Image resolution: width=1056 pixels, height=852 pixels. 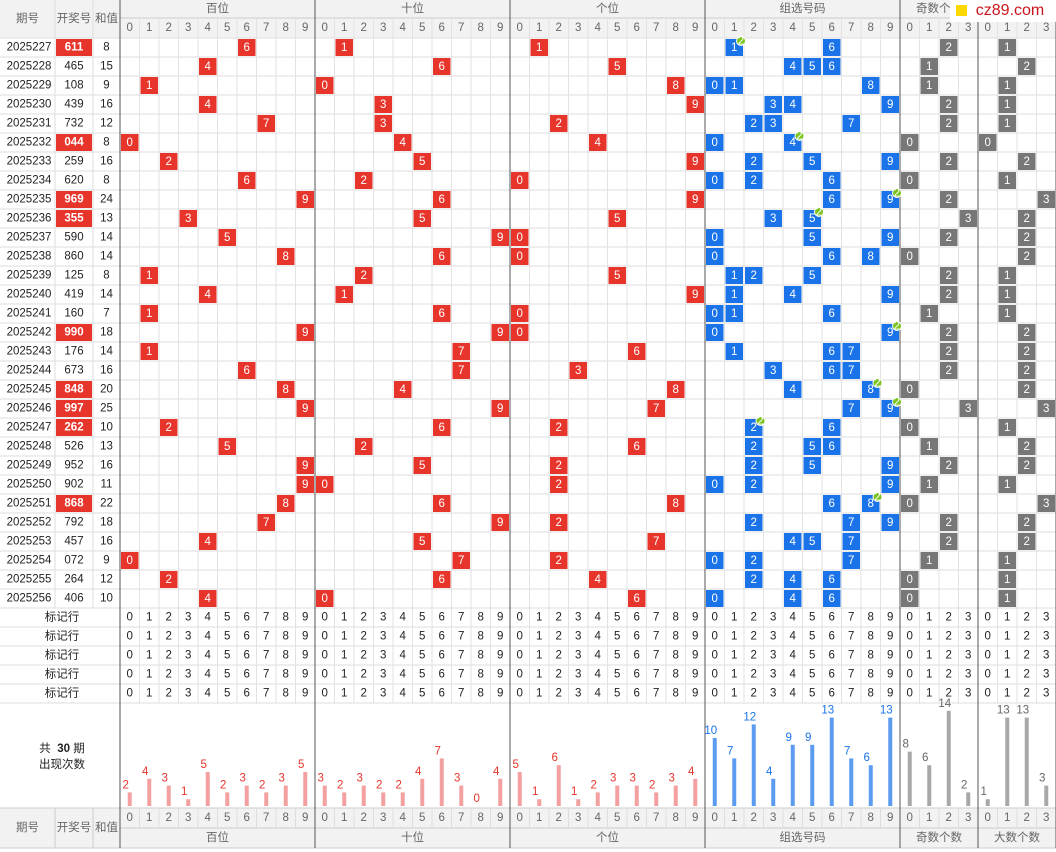 What do you see at coordinates (106, 409) in the screenshot?
I see `sum: 25` at bounding box center [106, 409].